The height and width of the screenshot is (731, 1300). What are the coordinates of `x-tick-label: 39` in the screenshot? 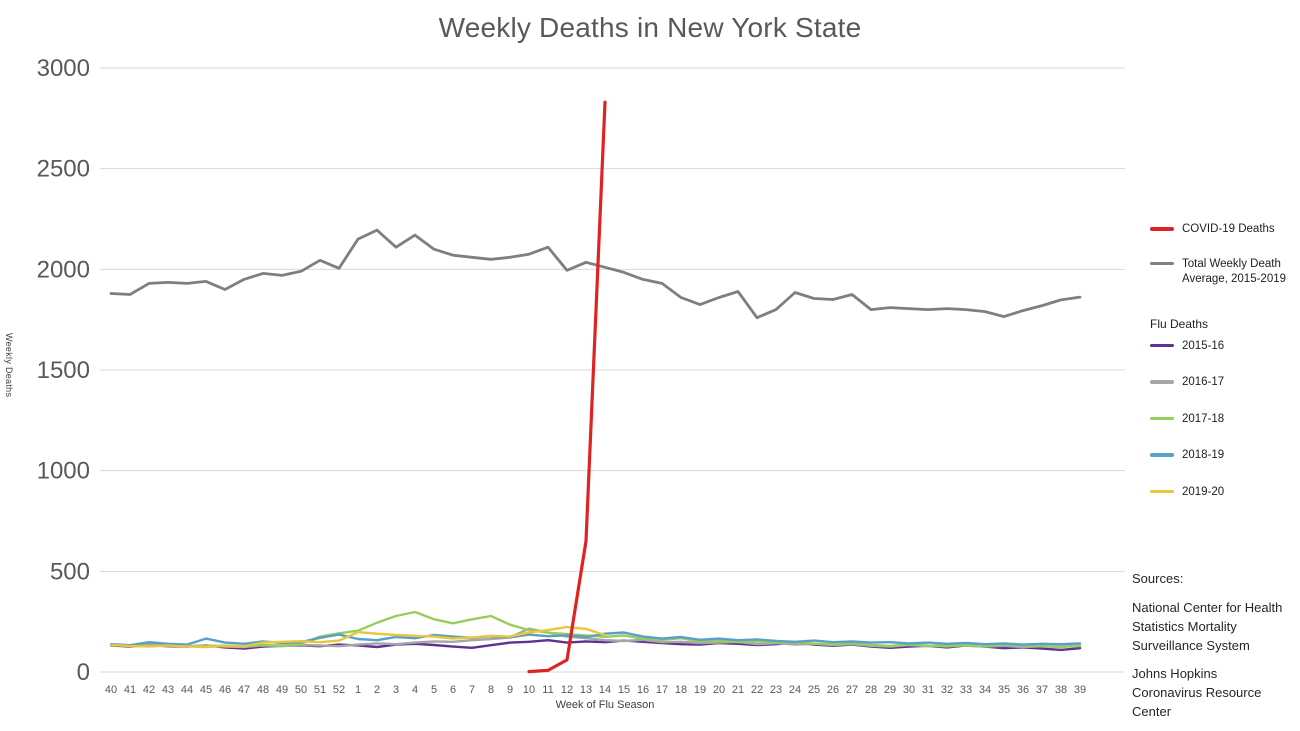 It's located at (1080, 690).